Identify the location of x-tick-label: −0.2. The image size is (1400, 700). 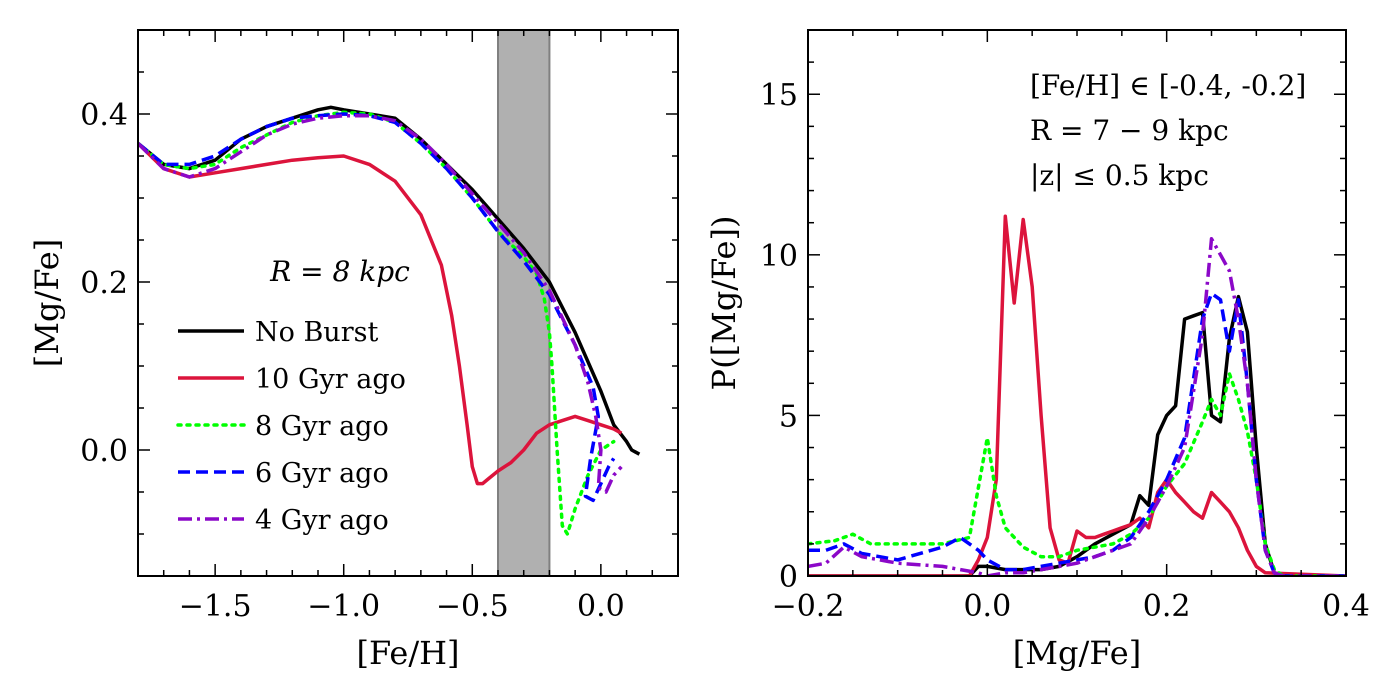
(808, 606).